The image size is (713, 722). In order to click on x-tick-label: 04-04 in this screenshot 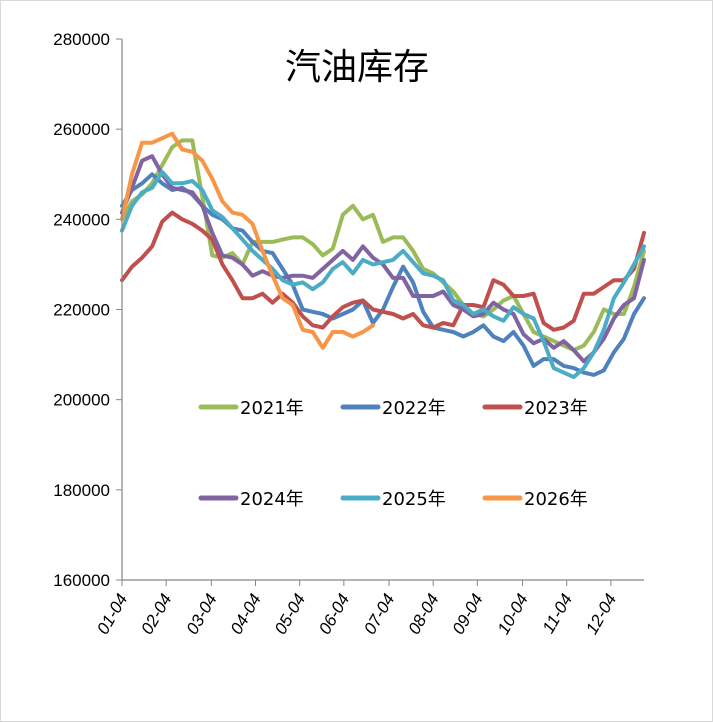, I will do `click(246, 614)`.